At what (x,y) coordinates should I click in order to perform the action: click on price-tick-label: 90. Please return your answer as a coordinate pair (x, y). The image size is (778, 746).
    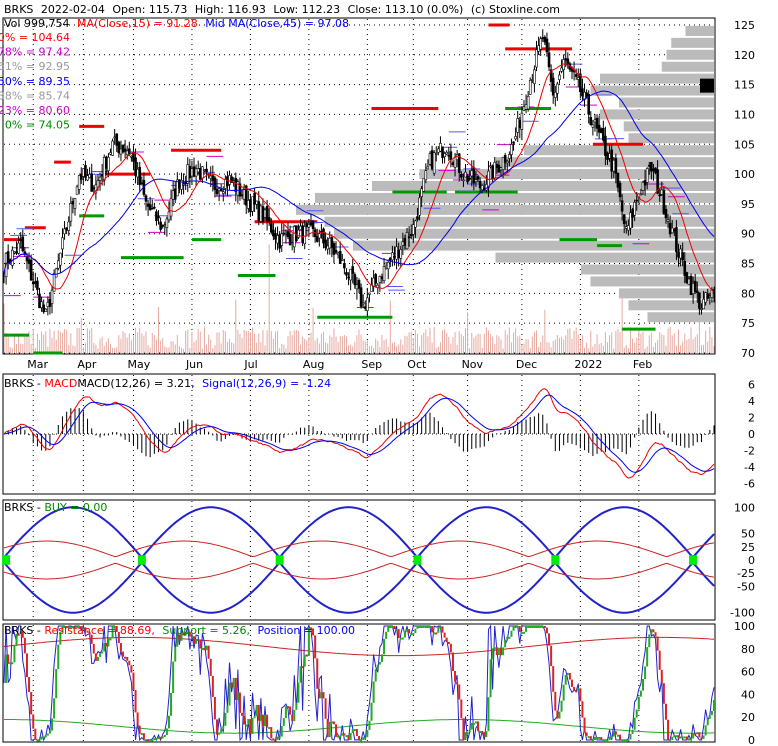
    Looking at the image, I should click on (748, 234).